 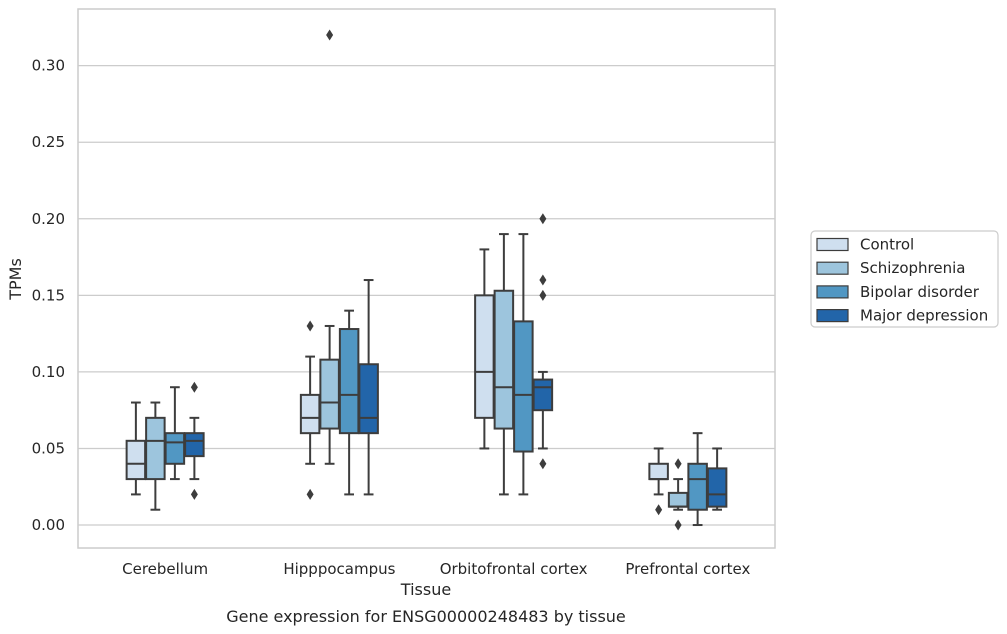 What do you see at coordinates (48, 142) in the screenshot?
I see `y-tick-label: 0.25` at bounding box center [48, 142].